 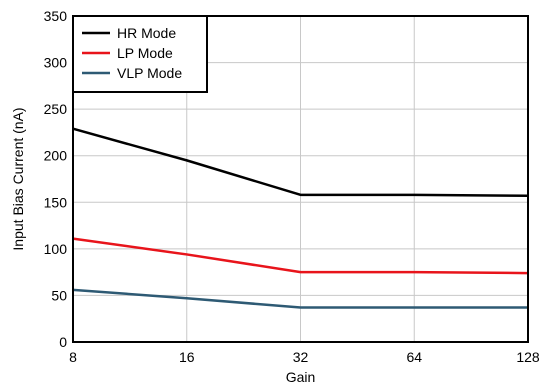 What do you see at coordinates (56, 16) in the screenshot?
I see `y-tick-label: 350` at bounding box center [56, 16].